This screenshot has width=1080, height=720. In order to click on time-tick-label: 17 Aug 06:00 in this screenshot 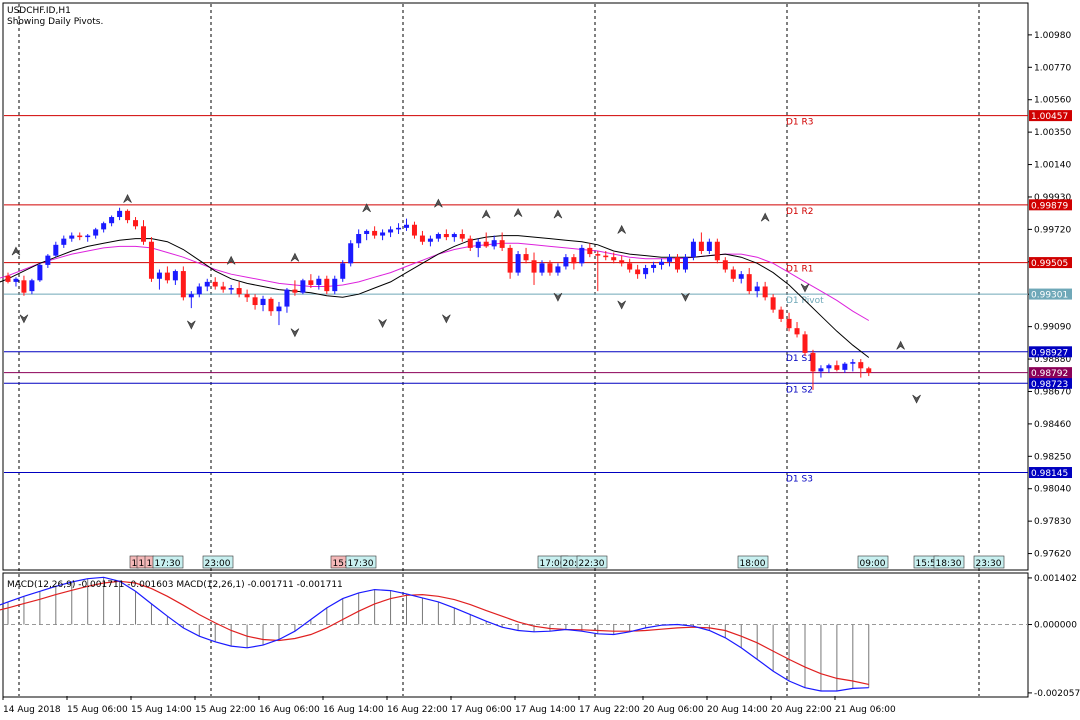, I will do `click(481, 710)`.